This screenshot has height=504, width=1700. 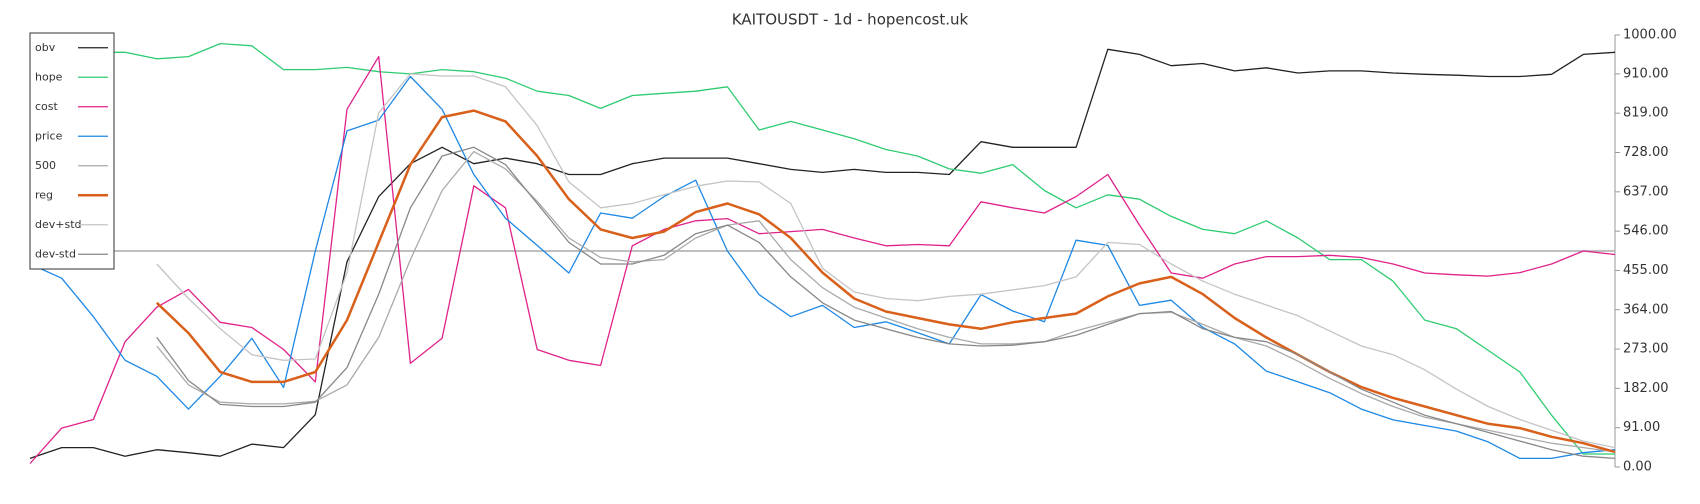 I want to click on legend-label: hope, so click(x=49, y=76).